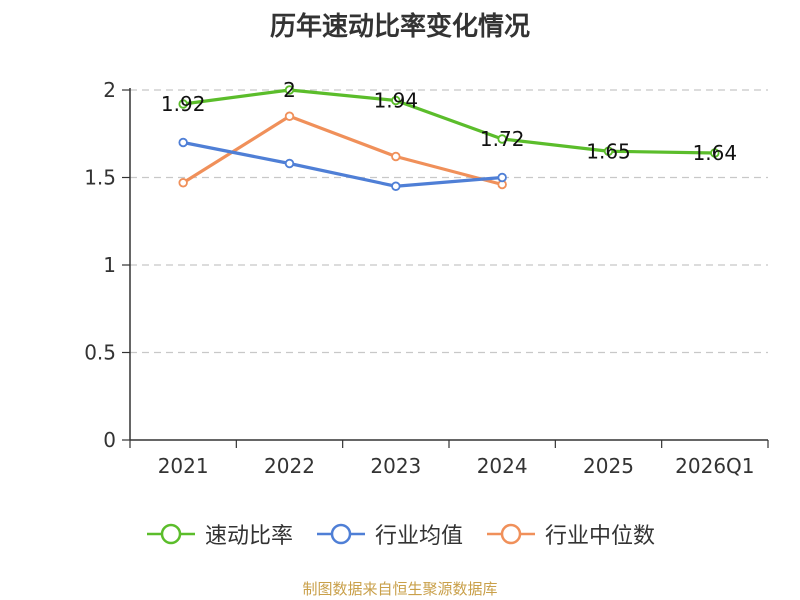 This screenshot has width=800, height=600. What do you see at coordinates (502, 466) in the screenshot?
I see `x-tick-label: 2024` at bounding box center [502, 466].